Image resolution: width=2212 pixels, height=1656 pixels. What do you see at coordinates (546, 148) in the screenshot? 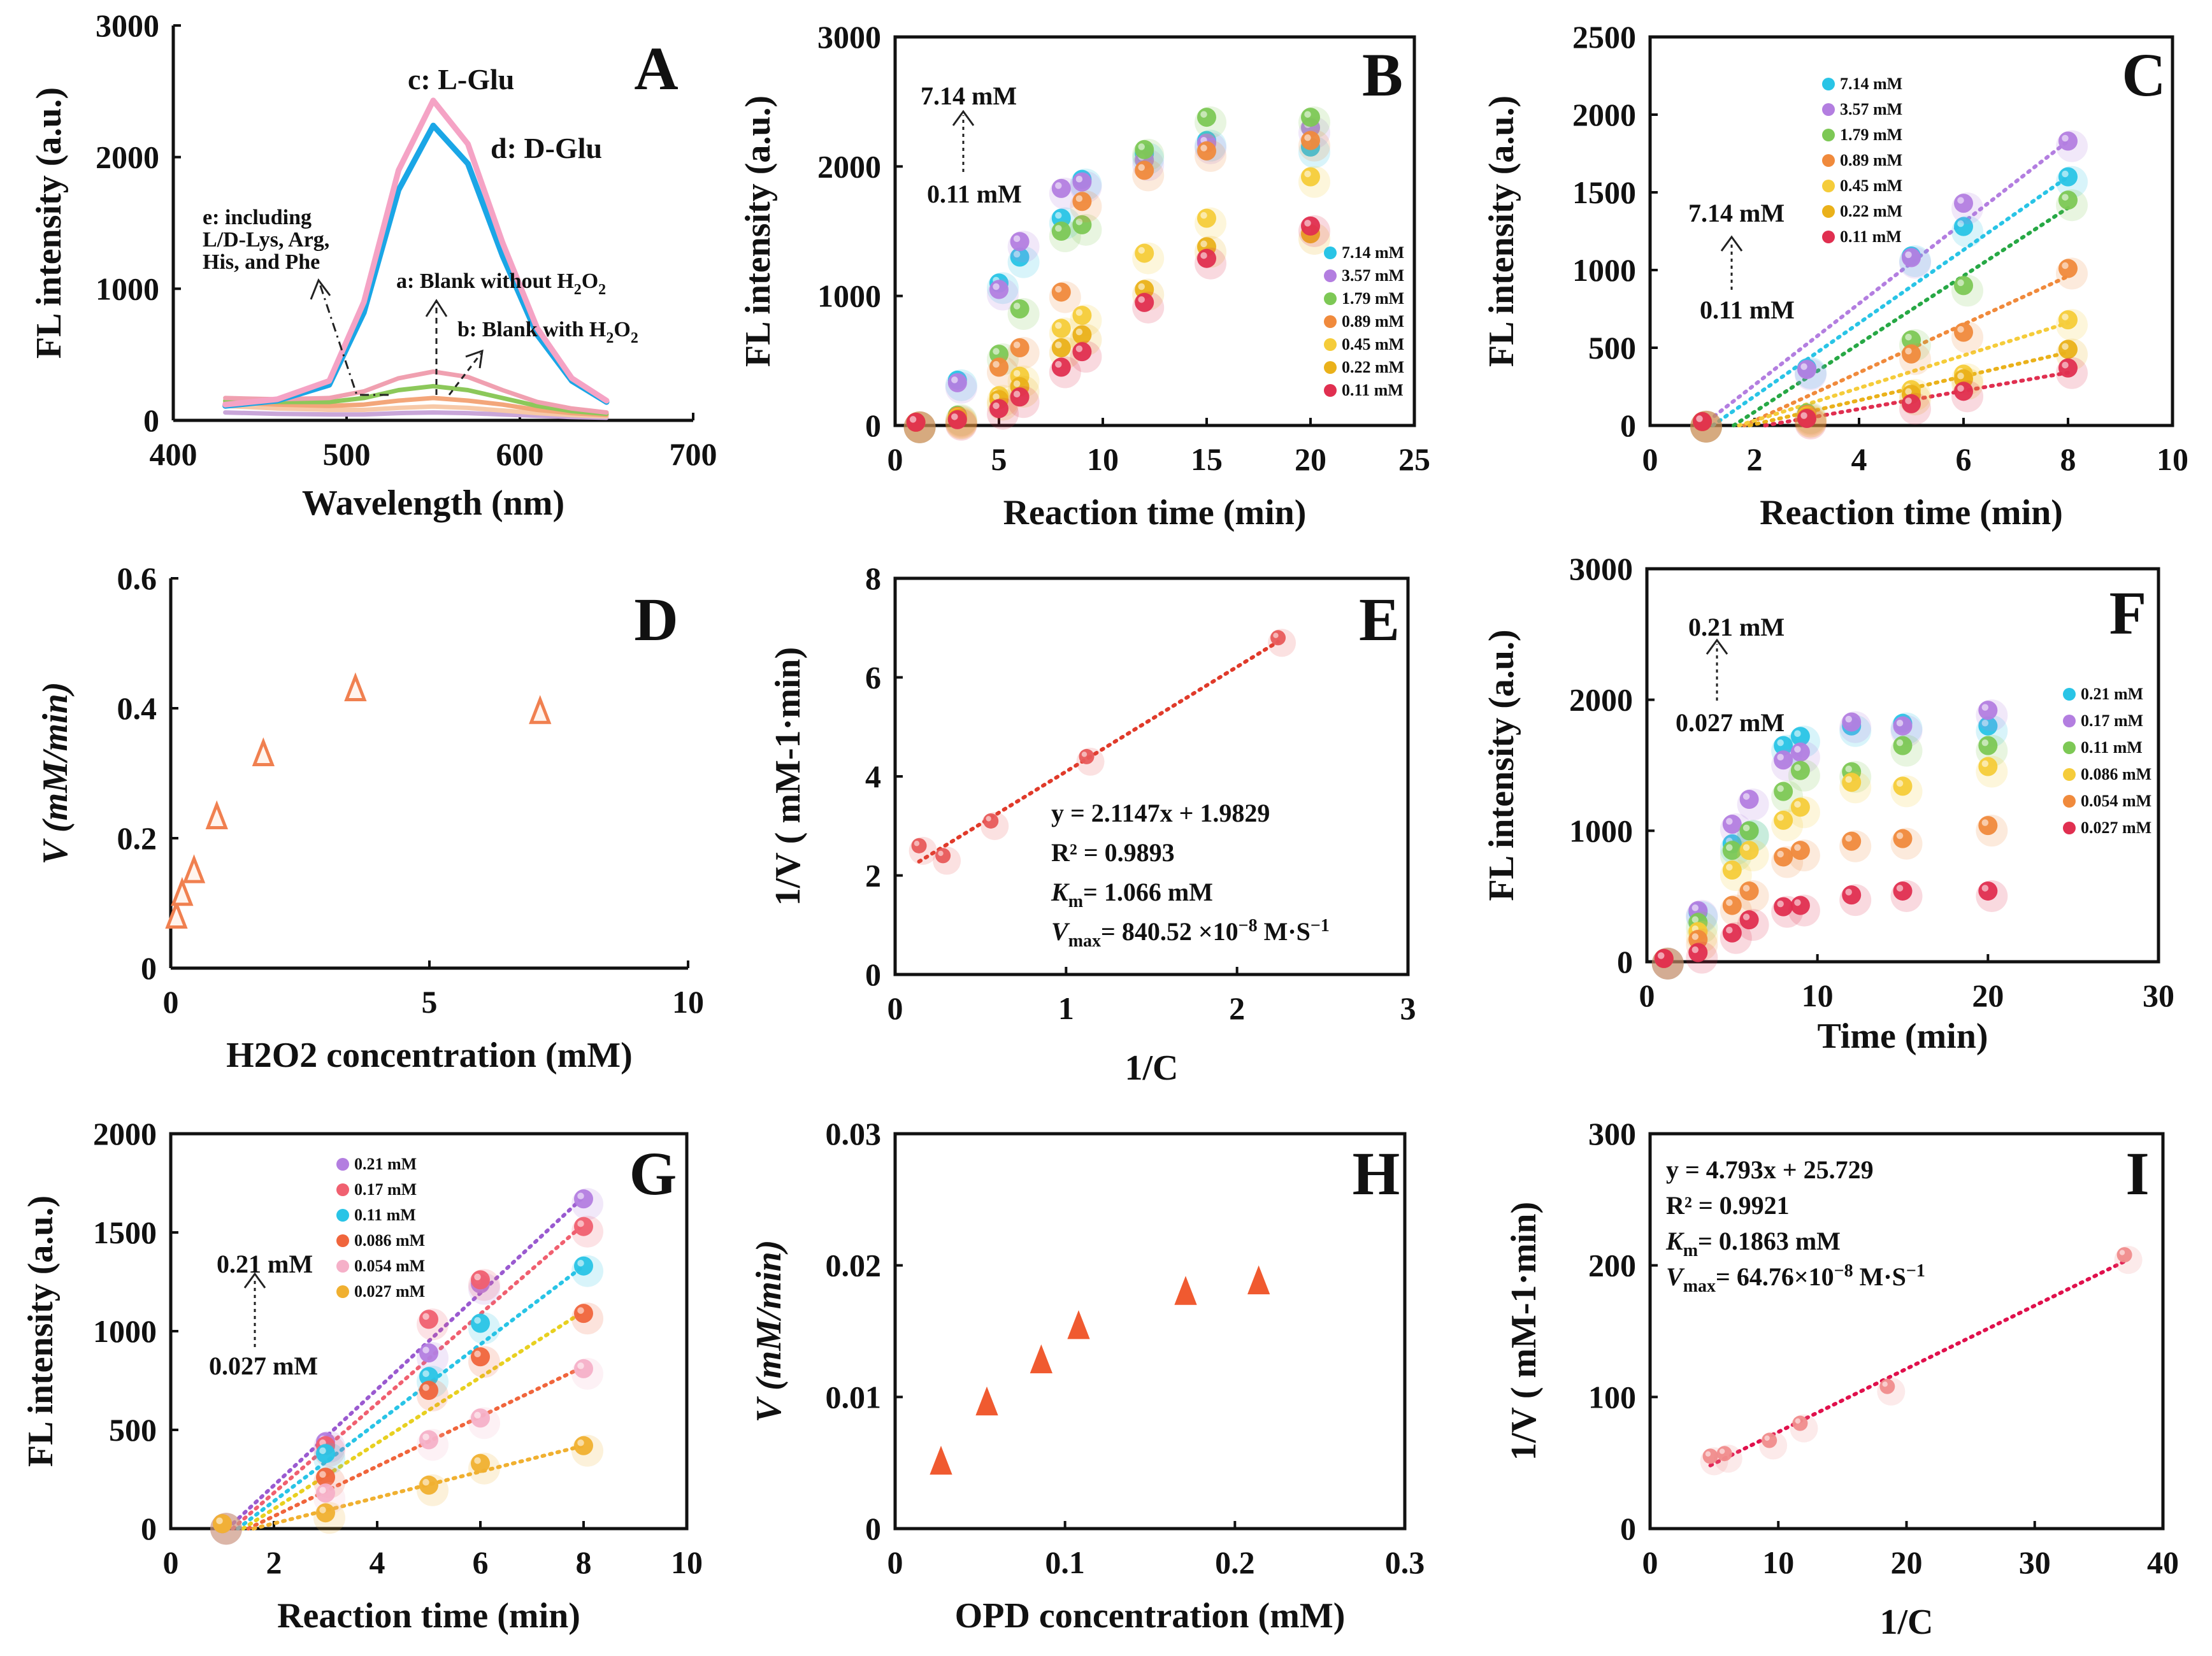
I see `label-d-glu: d: D-Glu` at bounding box center [546, 148].